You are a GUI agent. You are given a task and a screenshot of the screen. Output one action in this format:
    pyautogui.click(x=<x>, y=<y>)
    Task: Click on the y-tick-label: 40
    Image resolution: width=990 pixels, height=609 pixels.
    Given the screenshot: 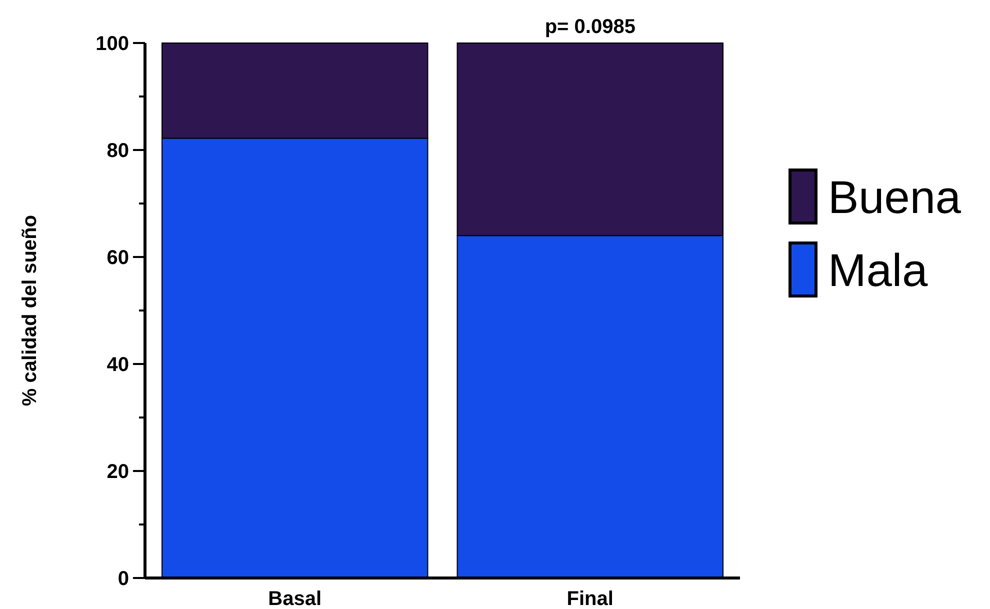 What is the action you would take?
    pyautogui.click(x=117, y=365)
    